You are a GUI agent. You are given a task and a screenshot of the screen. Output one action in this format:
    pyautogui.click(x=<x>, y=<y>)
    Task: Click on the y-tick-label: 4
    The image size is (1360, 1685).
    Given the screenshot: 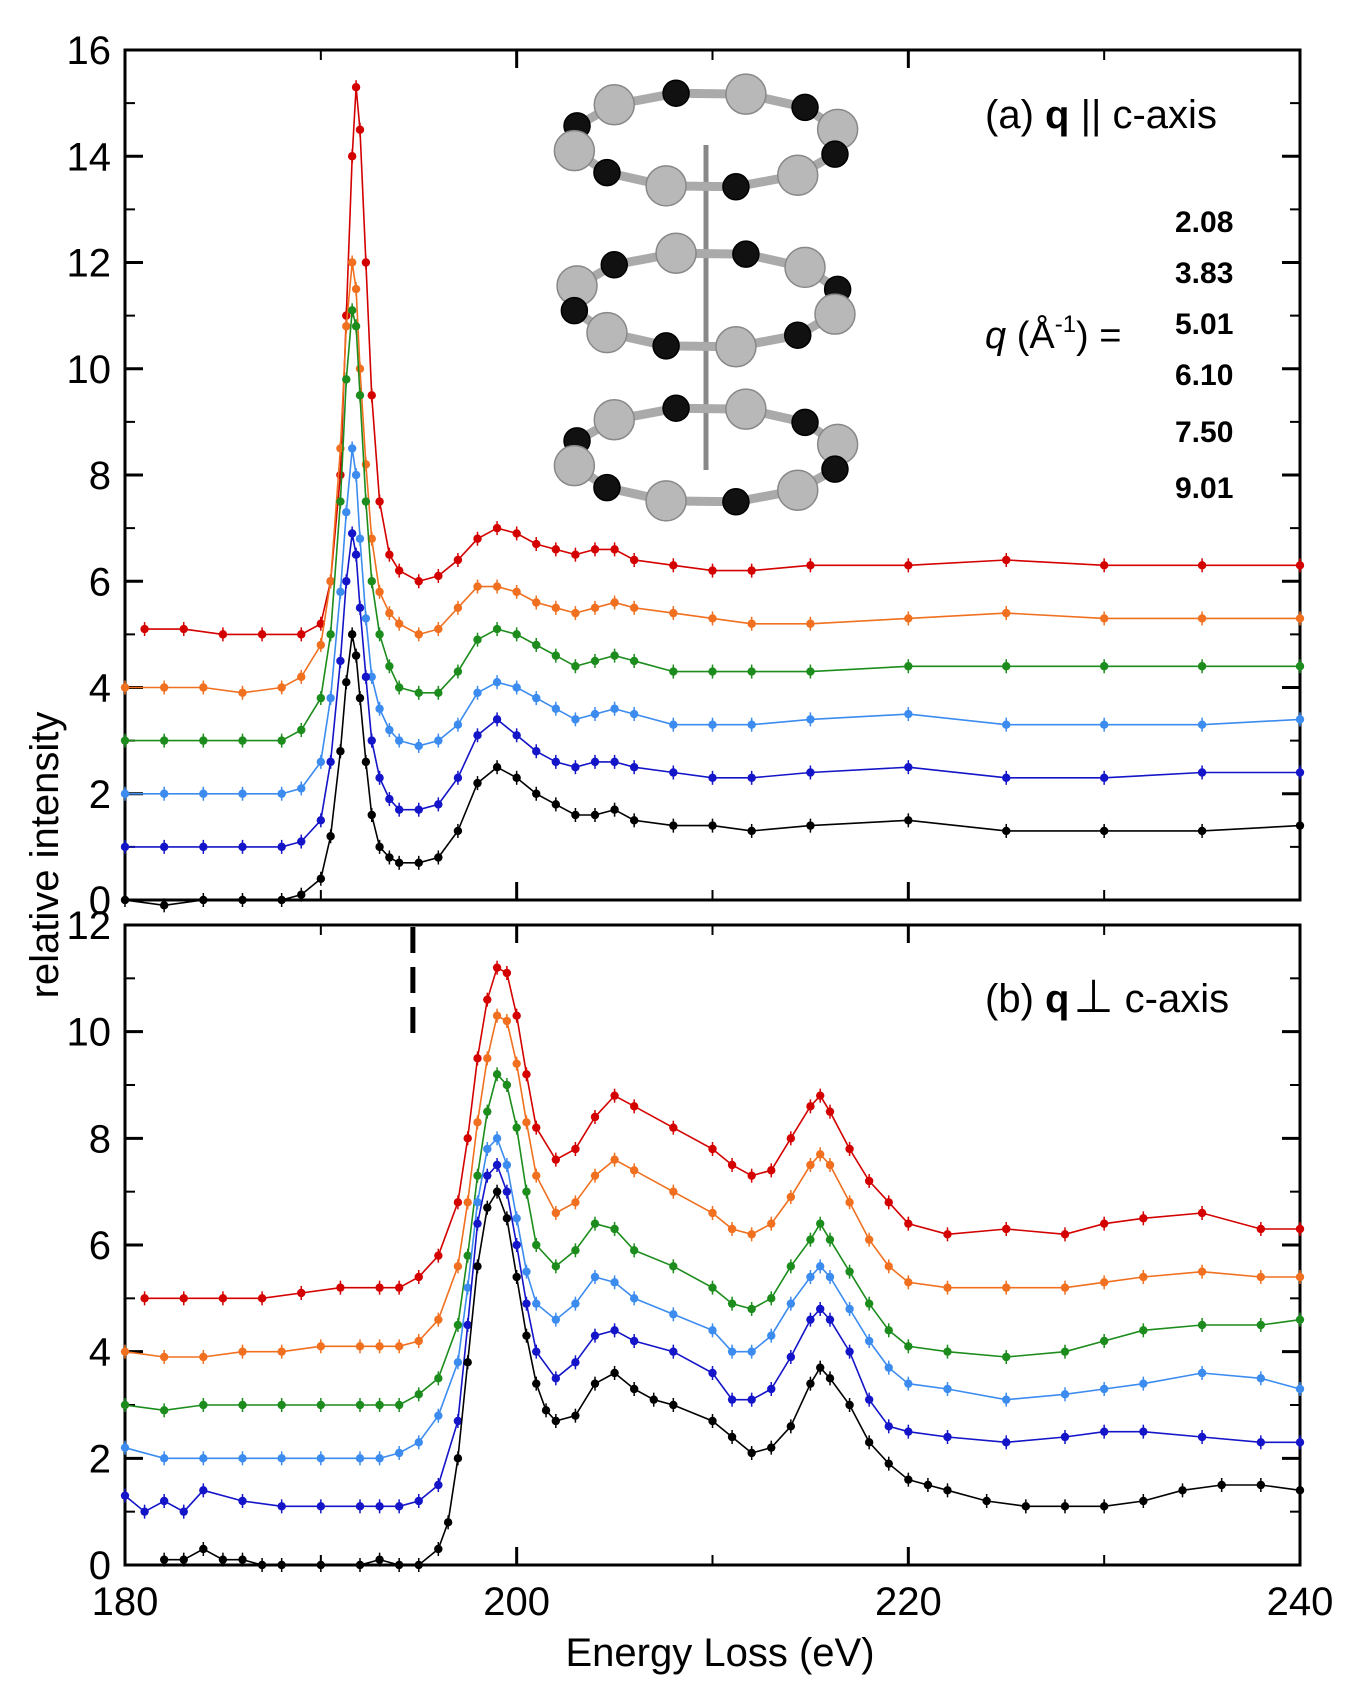 What is the action you would take?
    pyautogui.click(x=100, y=689)
    